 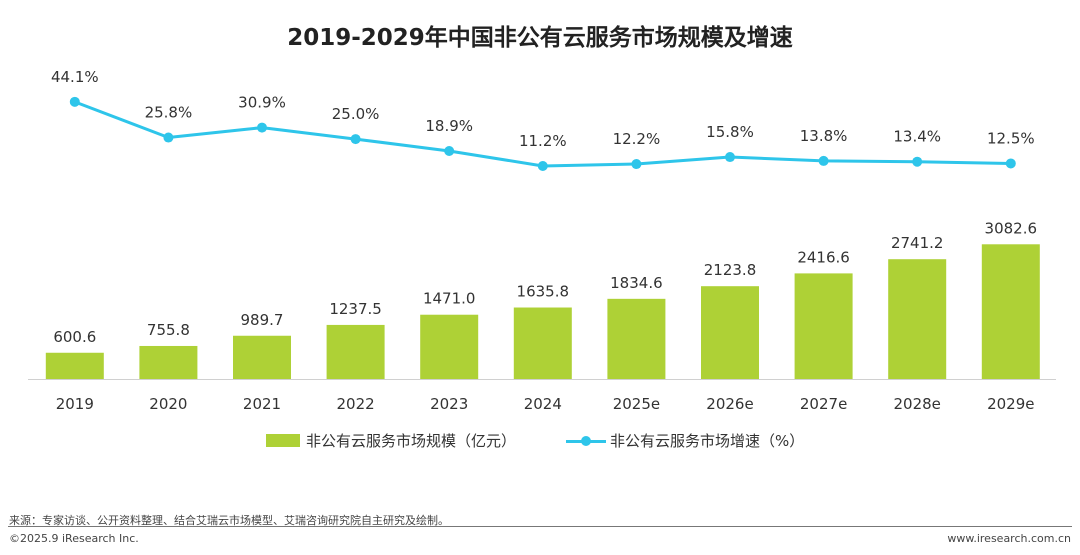 I want to click on bar-value-label: 1834.6, so click(x=636, y=283).